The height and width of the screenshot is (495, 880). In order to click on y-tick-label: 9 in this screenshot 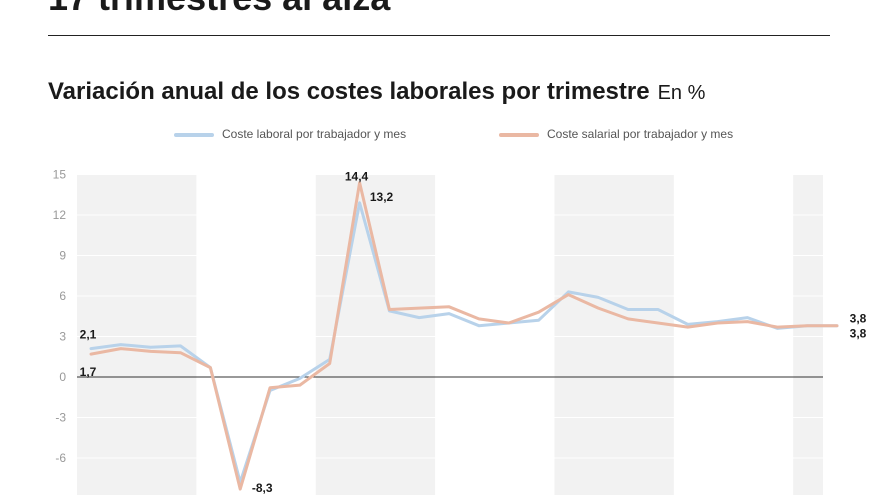, I will do `click(62, 256)`.